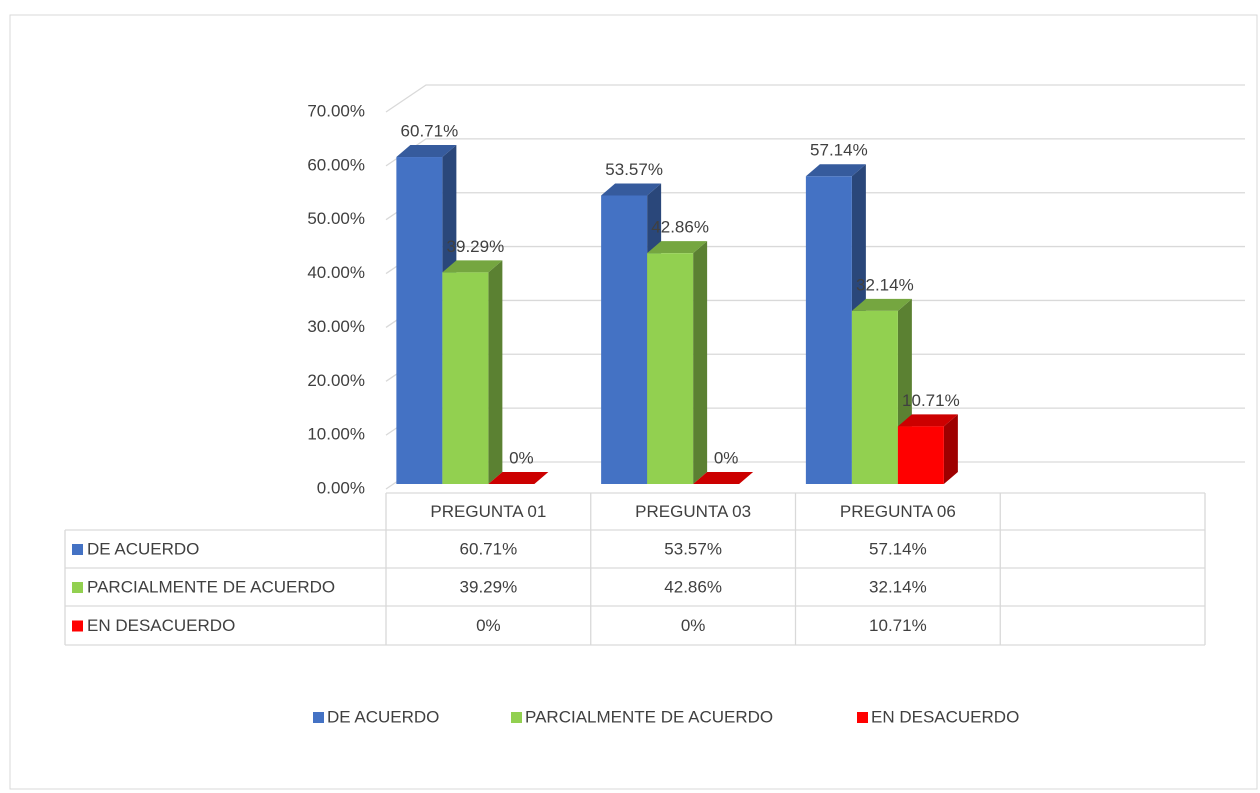 The height and width of the screenshot is (793, 1260). Describe the element at coordinates (336, 434) in the screenshot. I see `y-tick-label: 10.00%` at that location.